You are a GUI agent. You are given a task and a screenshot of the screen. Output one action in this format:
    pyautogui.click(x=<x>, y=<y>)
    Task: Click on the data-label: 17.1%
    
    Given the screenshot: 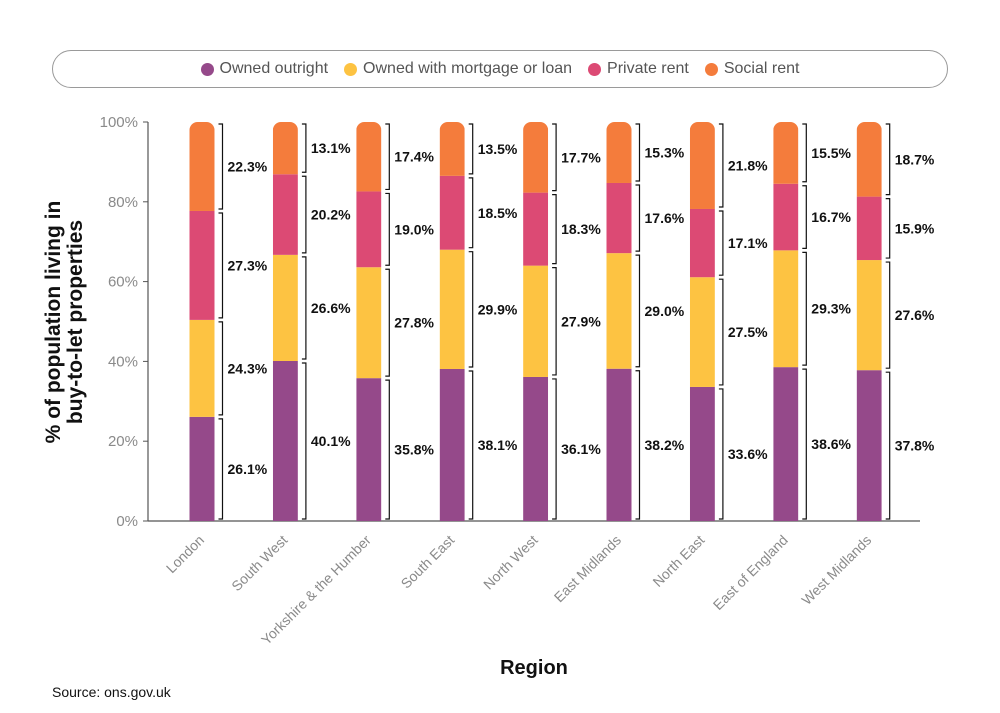 What is the action you would take?
    pyautogui.click(x=748, y=243)
    